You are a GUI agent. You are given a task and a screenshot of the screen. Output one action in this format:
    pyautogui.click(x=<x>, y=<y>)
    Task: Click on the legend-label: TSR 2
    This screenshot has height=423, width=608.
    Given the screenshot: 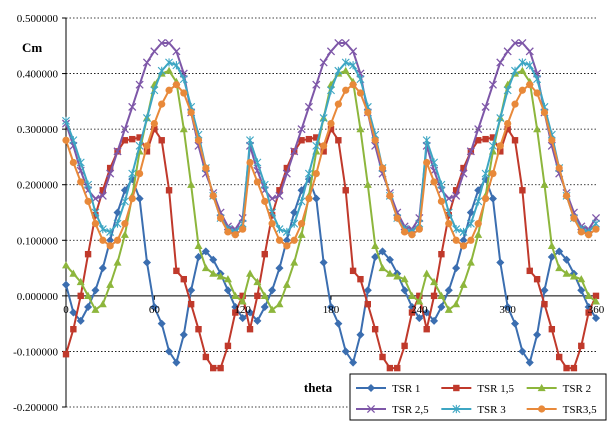 What is the action you would take?
    pyautogui.click(x=577, y=389)
    